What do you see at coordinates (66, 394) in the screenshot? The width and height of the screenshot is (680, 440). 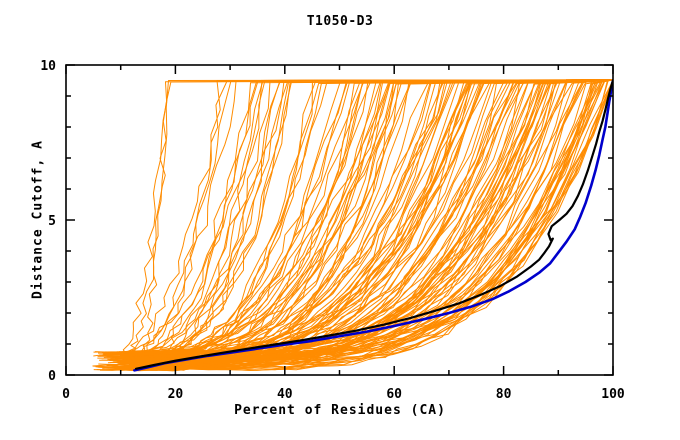 I see `x-tick-label: 0` at bounding box center [66, 394].